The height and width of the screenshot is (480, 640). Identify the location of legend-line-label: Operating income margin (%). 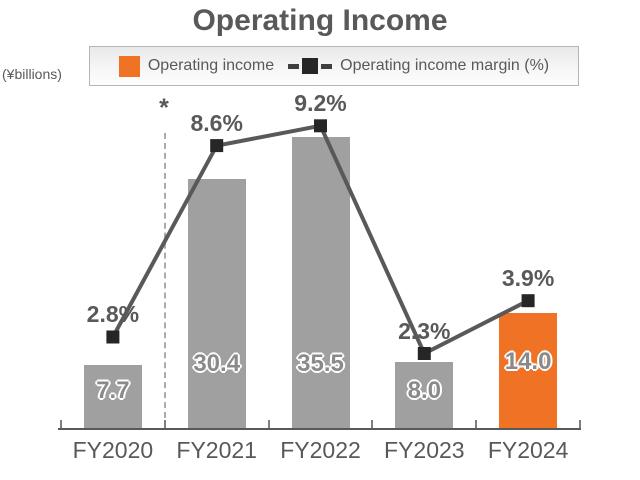
(445, 65).